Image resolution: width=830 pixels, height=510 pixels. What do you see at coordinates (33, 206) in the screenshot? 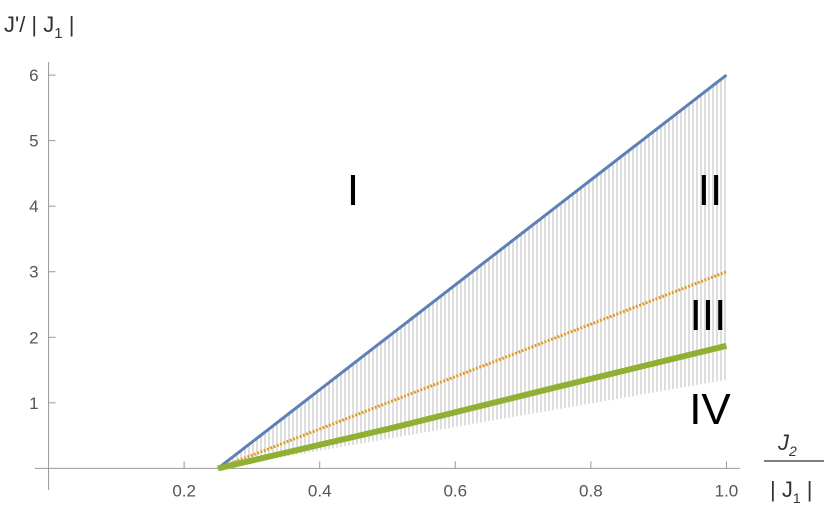
I see `y-tick-label: 4` at bounding box center [33, 206].